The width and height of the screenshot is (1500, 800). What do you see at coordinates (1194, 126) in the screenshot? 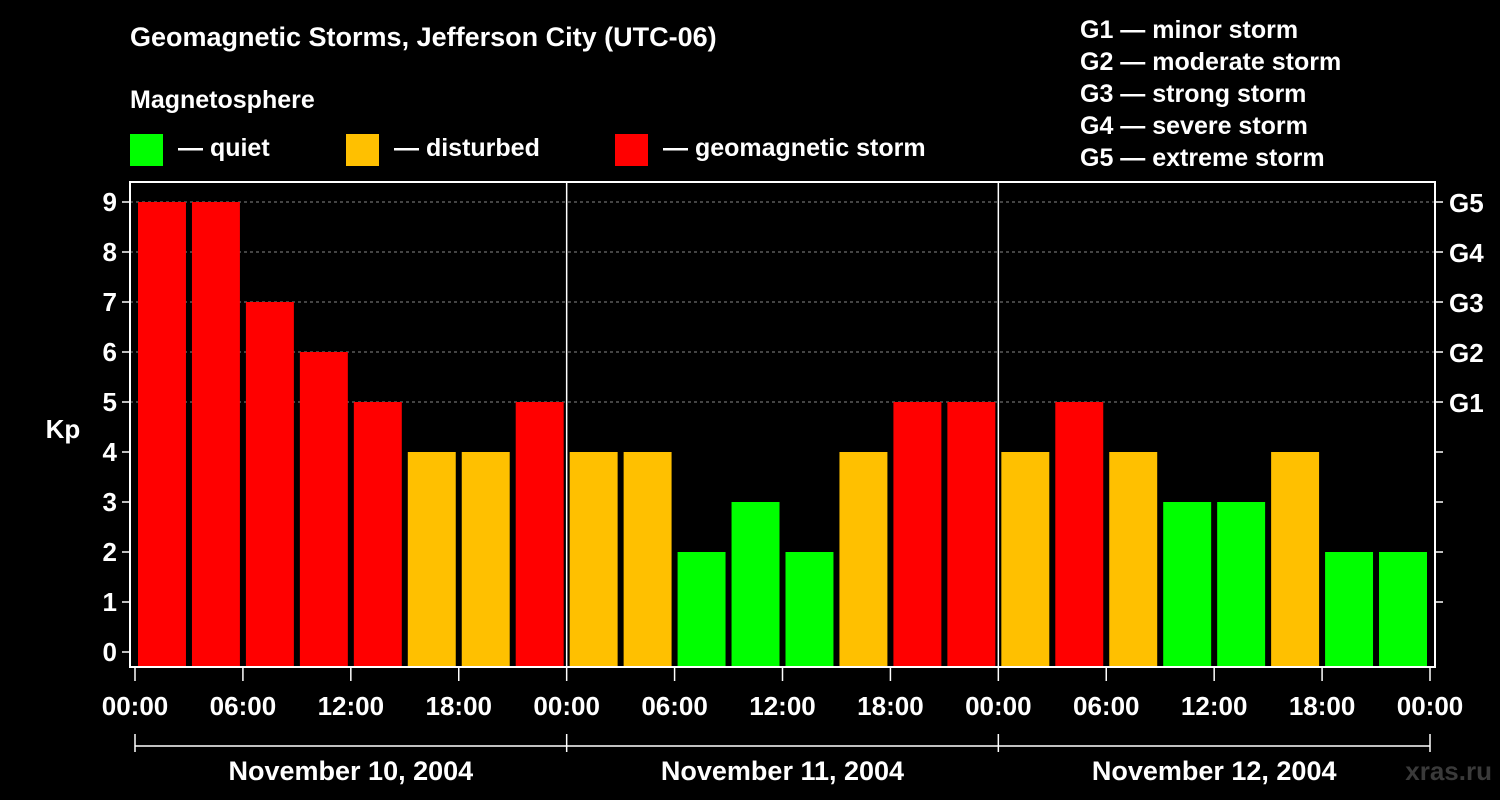
I see `storm-scale-g4: G4 — severe storm` at bounding box center [1194, 126].